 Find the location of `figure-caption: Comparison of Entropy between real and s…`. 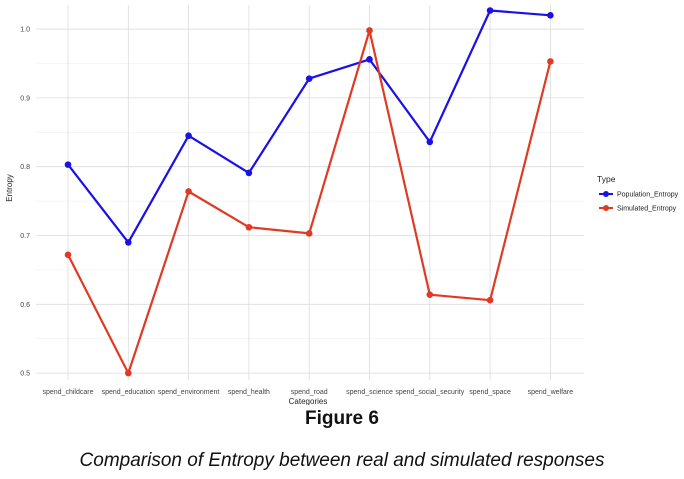

figure-caption: Comparison of Entropy between real and s… is located at coordinates (342, 460).